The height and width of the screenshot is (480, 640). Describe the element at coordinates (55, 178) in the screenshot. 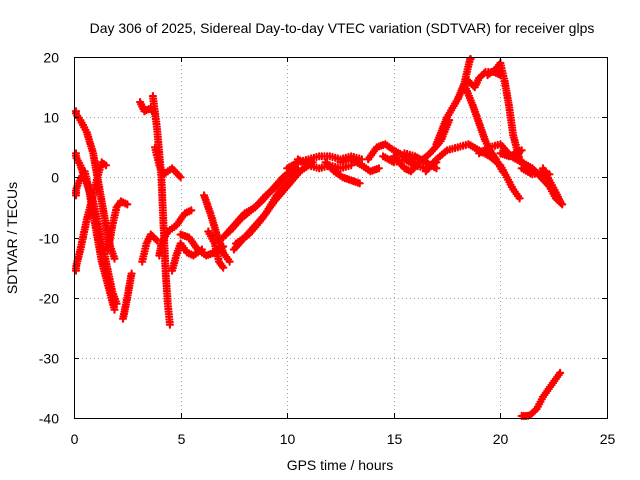

I see `y-tick-label: 0` at that location.